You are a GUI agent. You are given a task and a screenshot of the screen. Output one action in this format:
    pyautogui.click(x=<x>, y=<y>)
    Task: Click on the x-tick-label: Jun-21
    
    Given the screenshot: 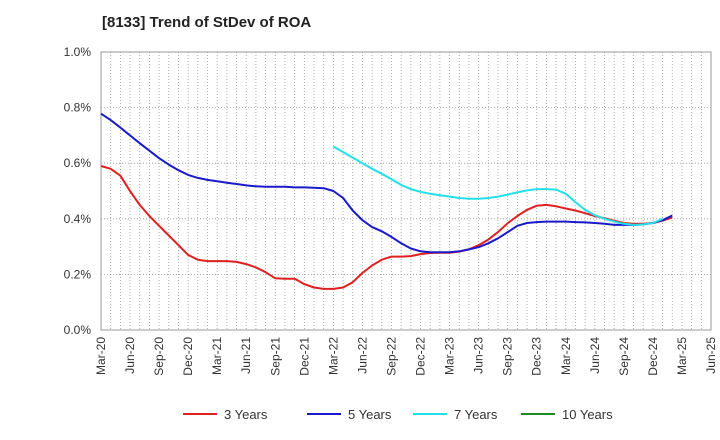 What is the action you would take?
    pyautogui.click(x=246, y=355)
    